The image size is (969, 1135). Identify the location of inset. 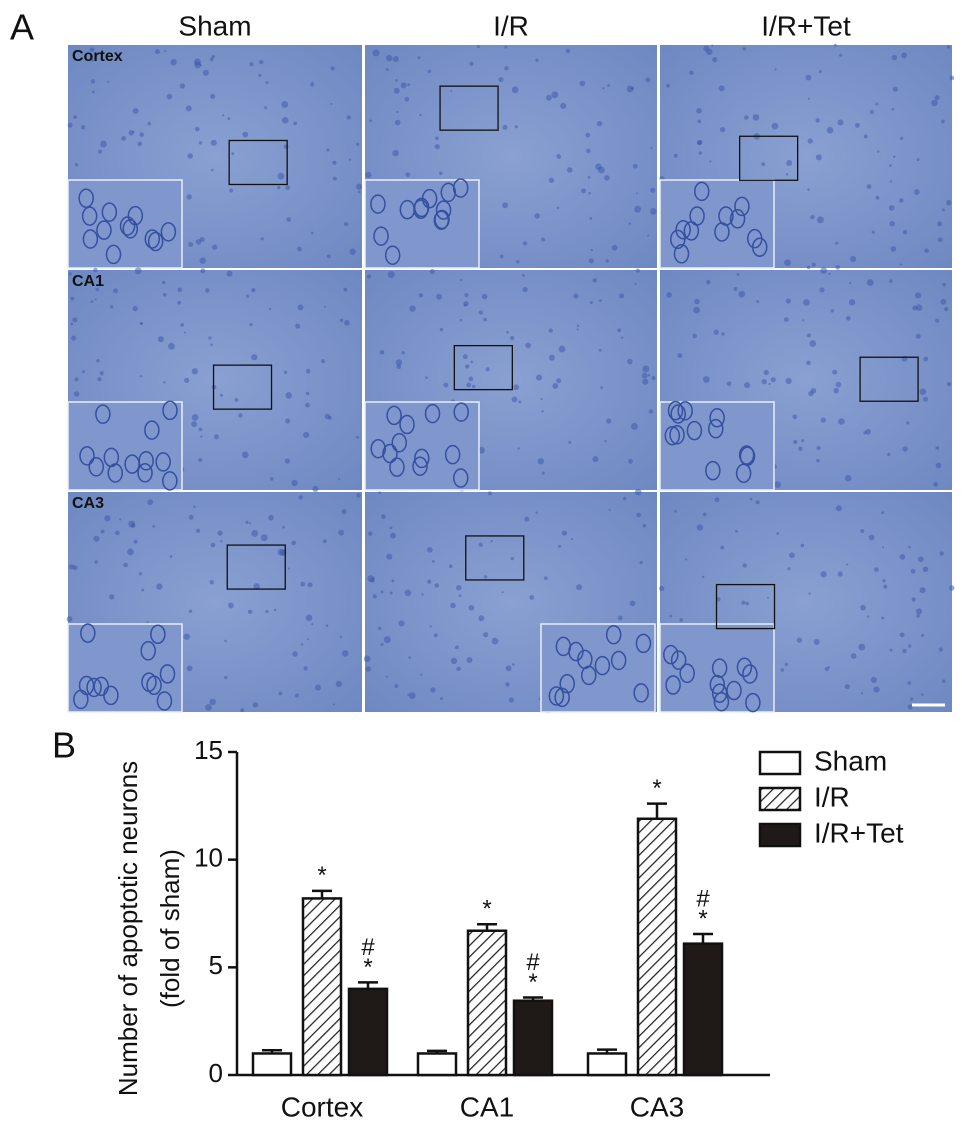
(717, 668).